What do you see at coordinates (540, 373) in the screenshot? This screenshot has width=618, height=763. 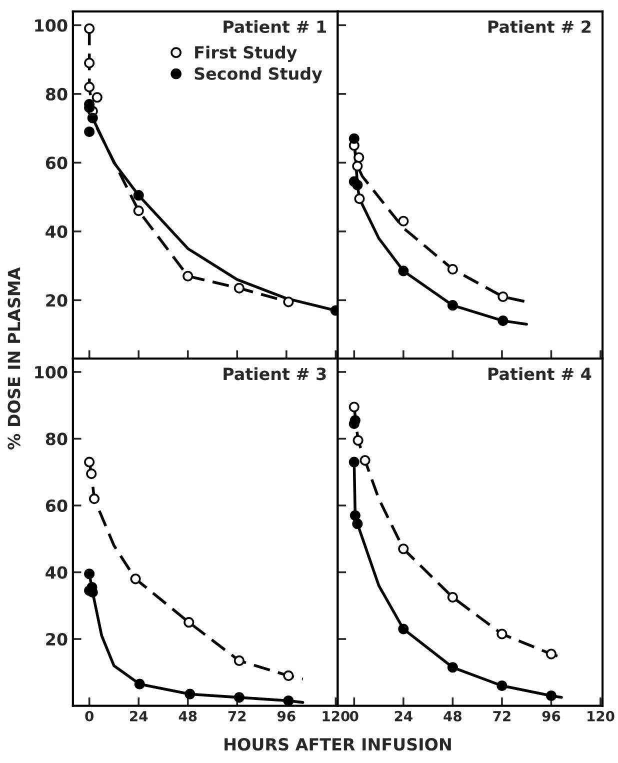 I see `chart-title: Patient # 4` at bounding box center [540, 373].